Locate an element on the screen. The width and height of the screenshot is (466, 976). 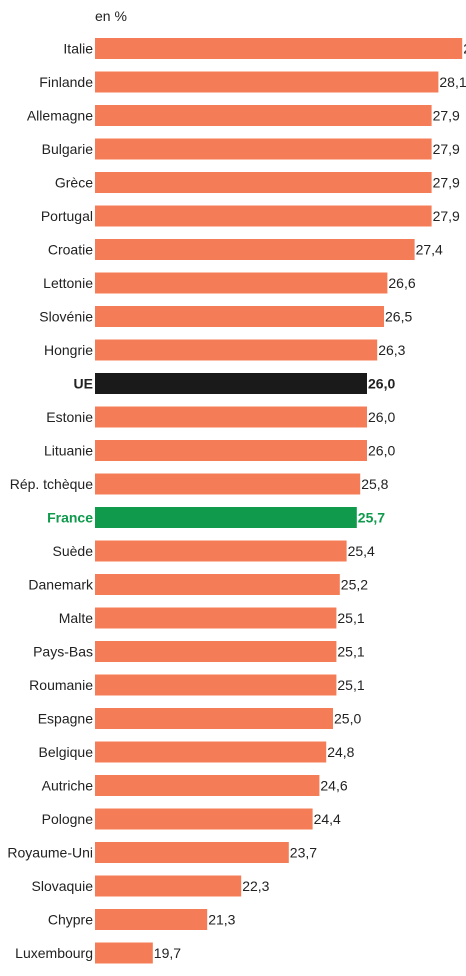
category-label-malte: Malte is located at coordinates (76, 618).